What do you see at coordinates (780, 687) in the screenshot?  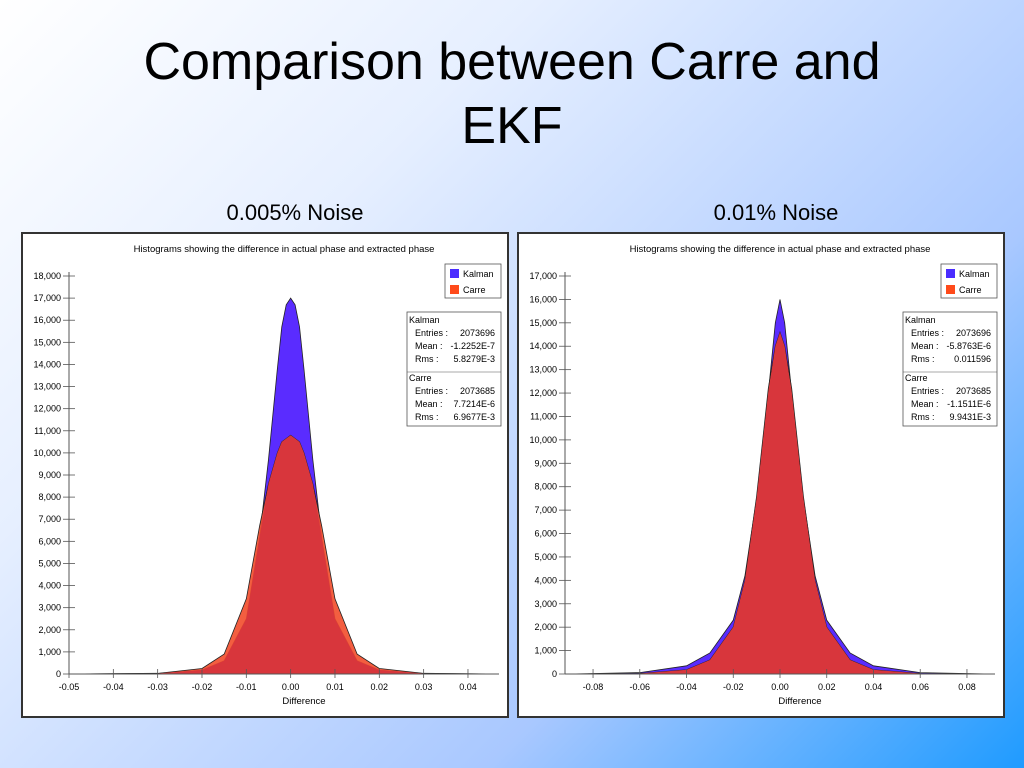 I see `x-tick-label: 0.00` at bounding box center [780, 687].